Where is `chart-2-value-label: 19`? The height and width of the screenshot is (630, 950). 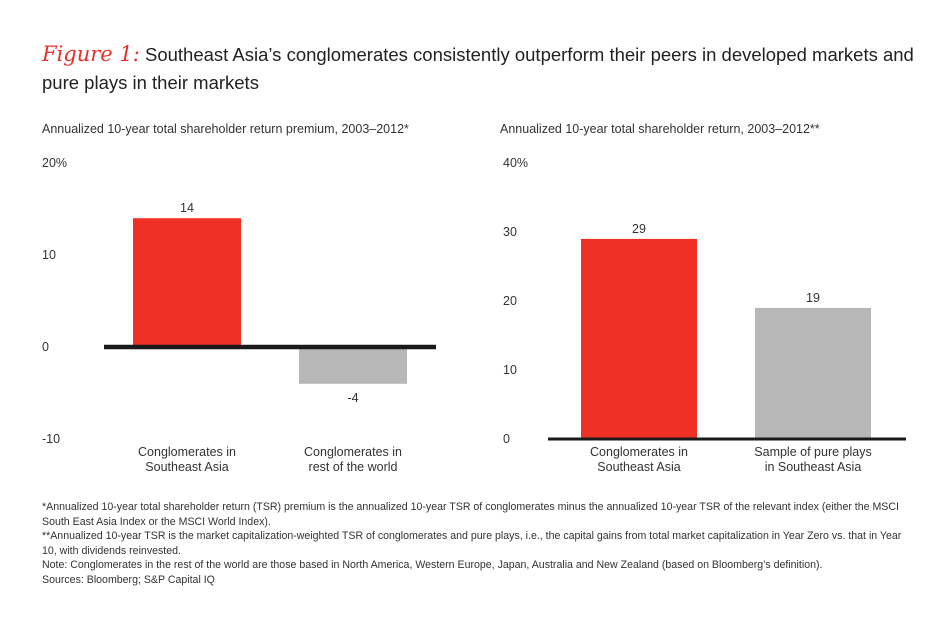 chart-2-value-label: 19 is located at coordinates (813, 298).